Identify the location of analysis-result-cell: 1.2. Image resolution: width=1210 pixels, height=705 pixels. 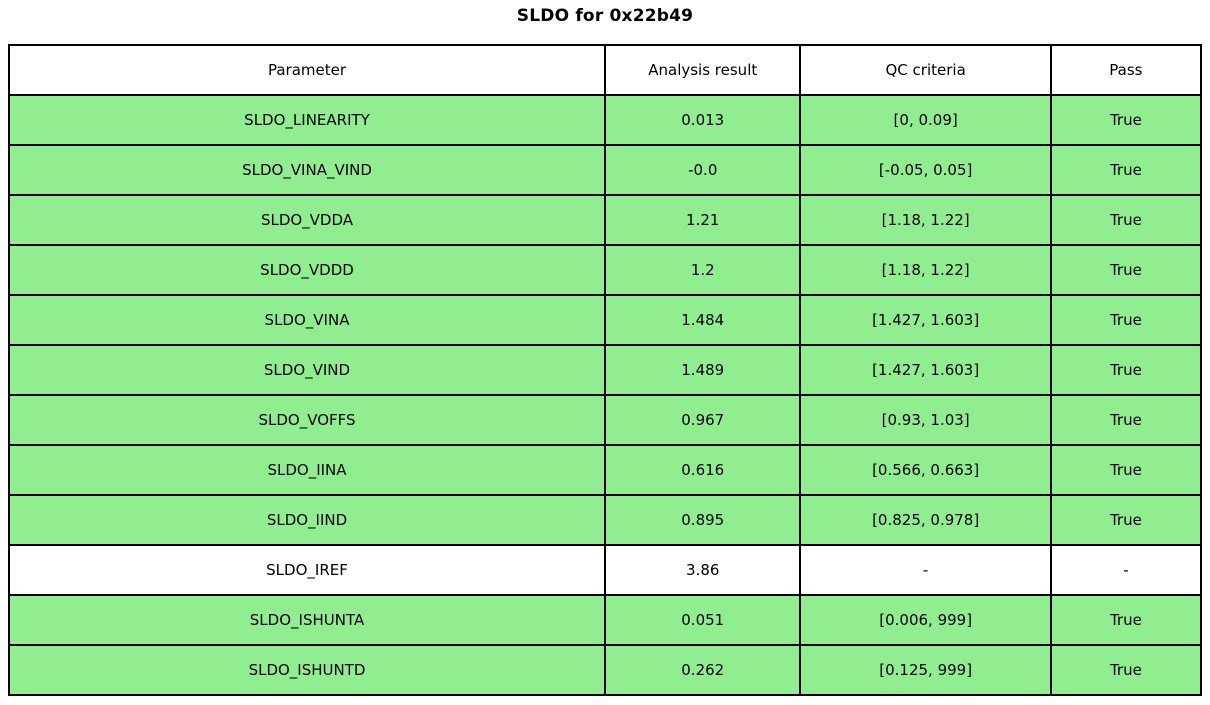
(702, 270).